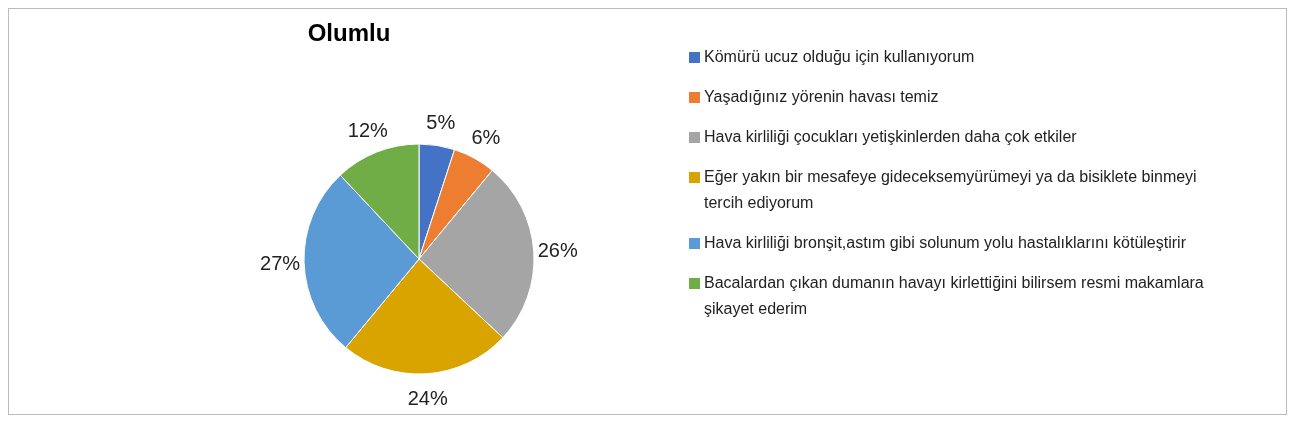  I want to click on legend-label: Bacalardan çıkan dumanın havayı kirlettiğini bilirsem resmi makamlara şikayet ederim, so click(954, 296).